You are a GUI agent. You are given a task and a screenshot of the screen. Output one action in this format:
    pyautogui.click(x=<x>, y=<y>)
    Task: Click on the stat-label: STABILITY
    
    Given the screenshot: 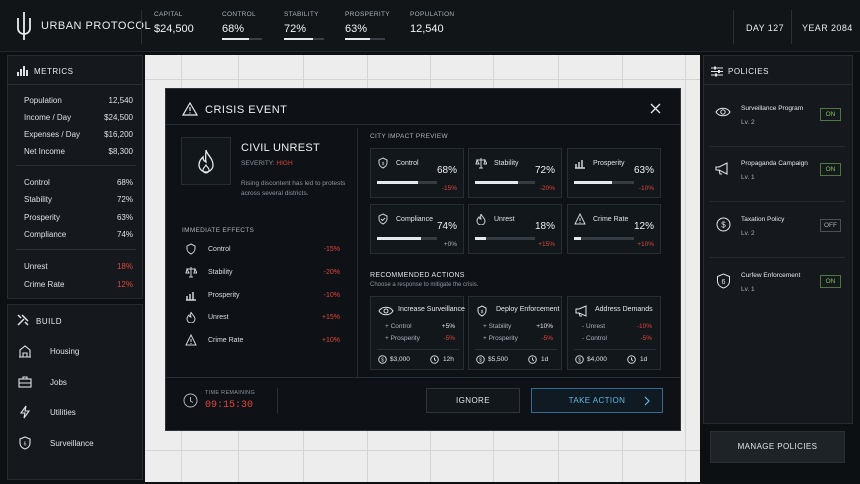 What is the action you would take?
    pyautogui.click(x=301, y=14)
    